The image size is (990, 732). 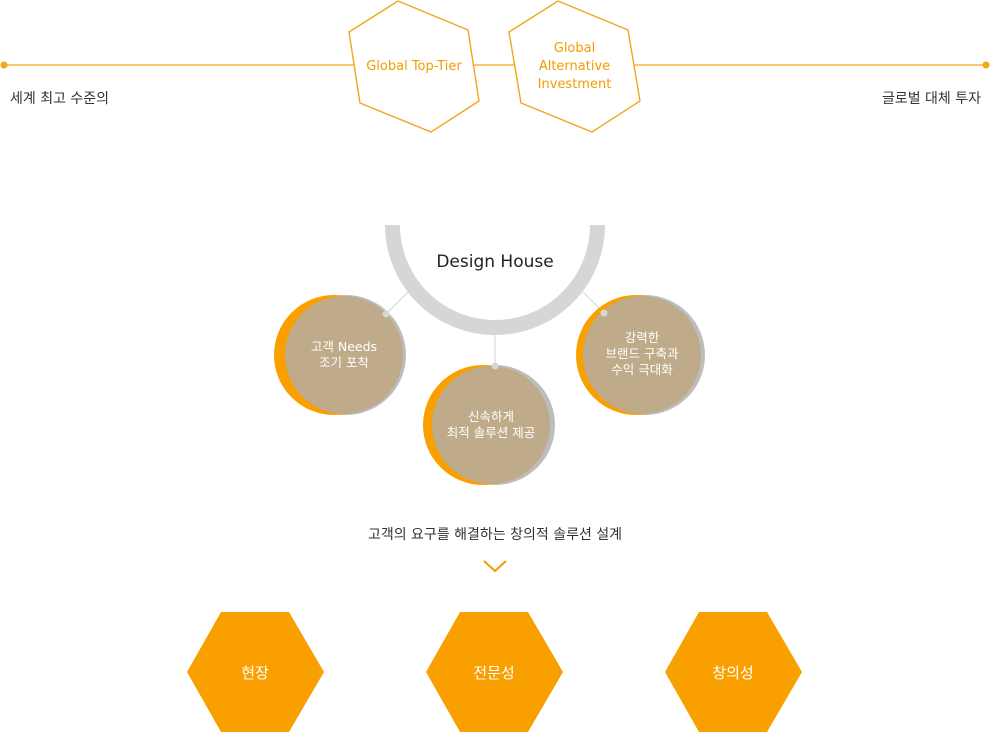 I want to click on circle-right-fill, so click(x=642, y=355).